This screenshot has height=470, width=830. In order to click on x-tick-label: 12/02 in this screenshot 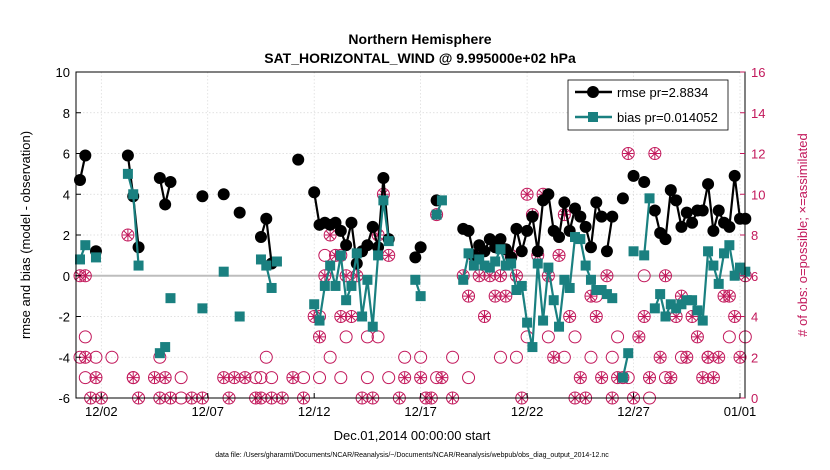, I will do `click(101, 411)`.